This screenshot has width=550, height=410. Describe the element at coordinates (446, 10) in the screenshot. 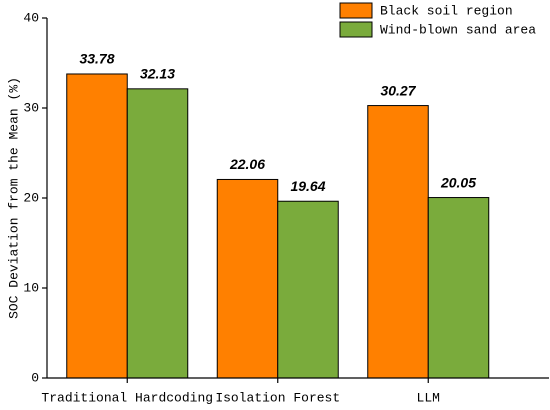

I see `legend-label: Black soil region` at that location.